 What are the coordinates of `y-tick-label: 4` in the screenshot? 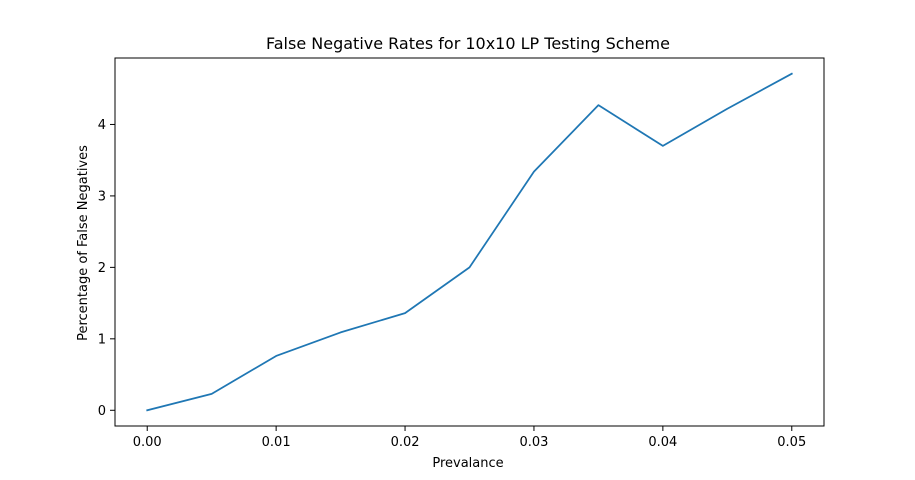 It's located at (102, 125).